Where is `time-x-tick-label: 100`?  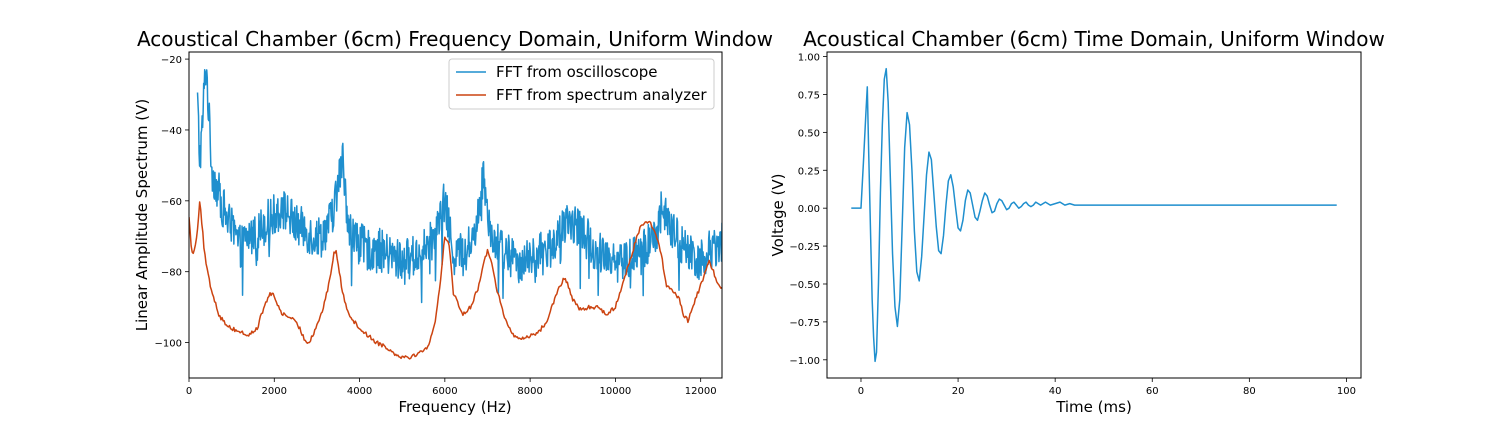
time-x-tick-label: 100 is located at coordinates (1346, 391).